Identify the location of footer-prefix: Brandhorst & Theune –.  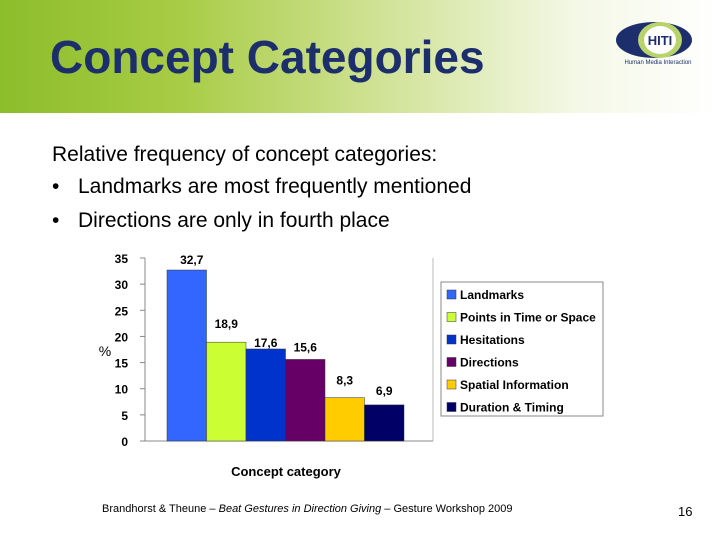
(160, 509).